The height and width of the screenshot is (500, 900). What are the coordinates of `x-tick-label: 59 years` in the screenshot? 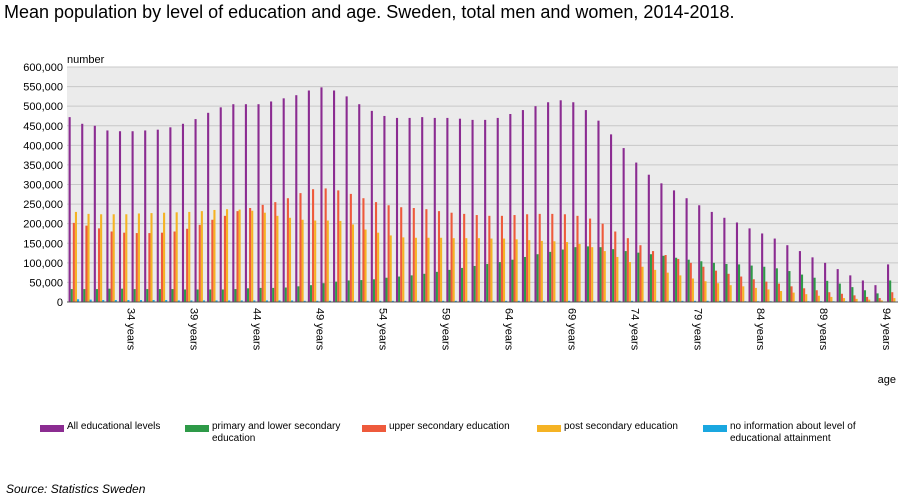 It's located at (445, 329).